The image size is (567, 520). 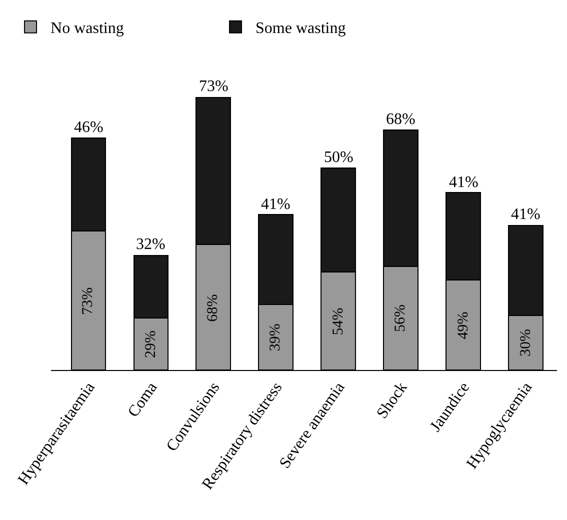 What do you see at coordinates (88, 301) in the screenshot?
I see `annotation: 73%` at bounding box center [88, 301].